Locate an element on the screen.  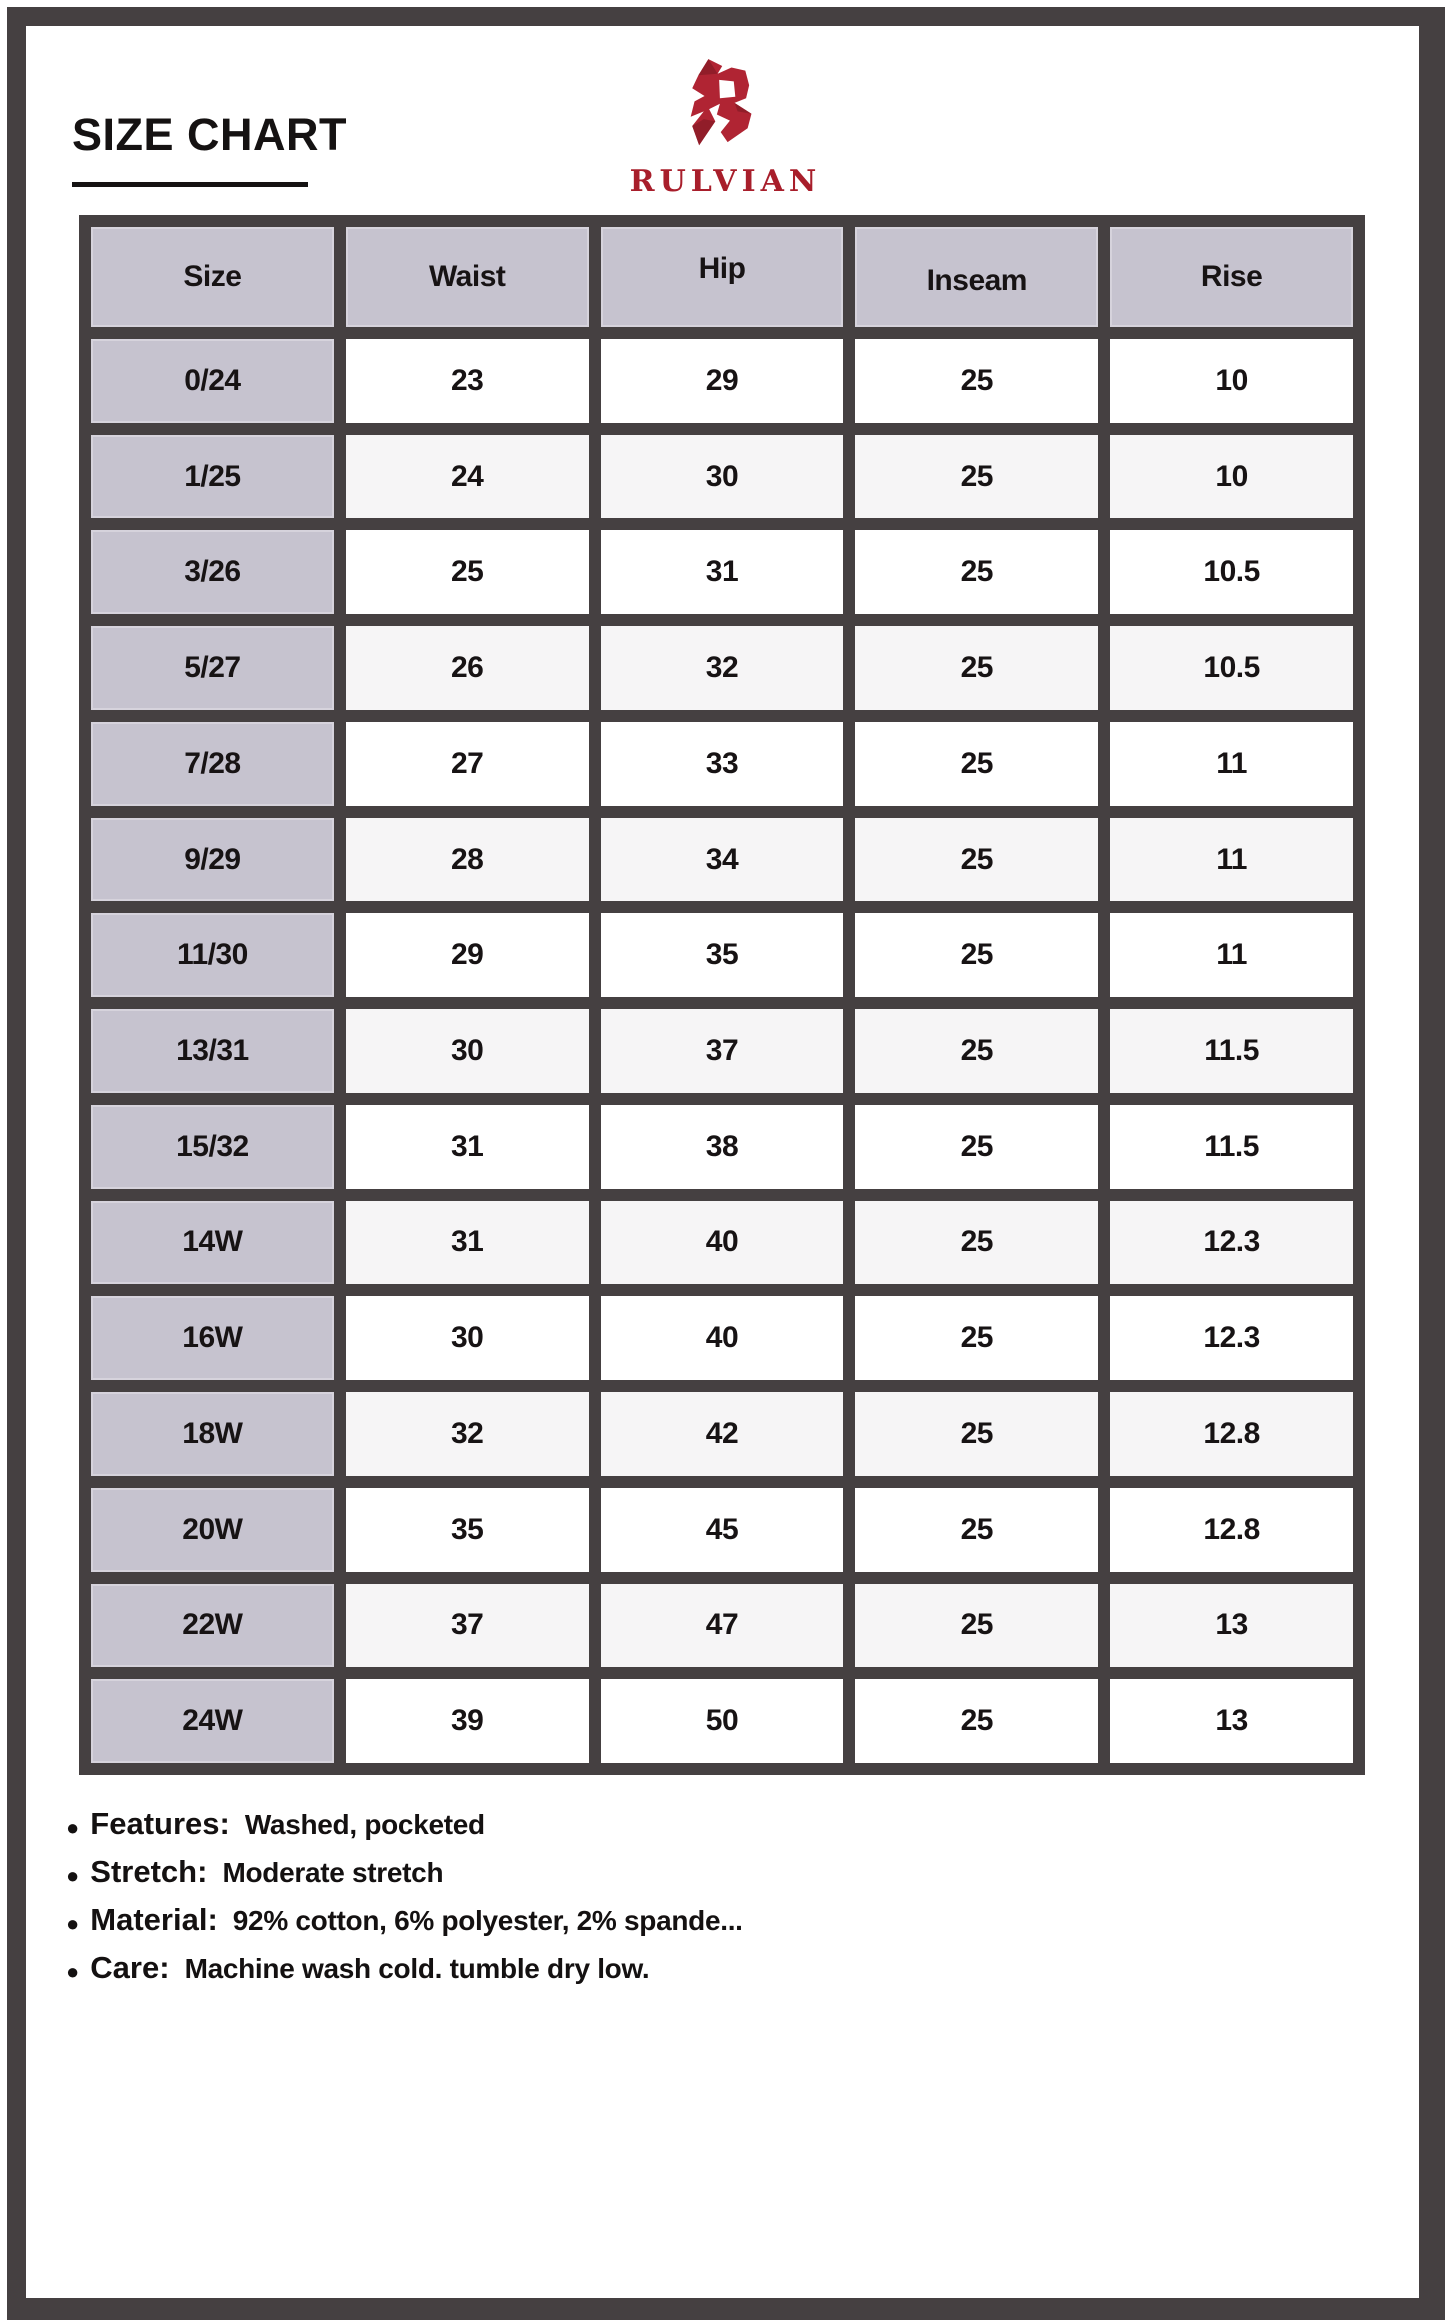
title-underline is located at coordinates (190, 184).